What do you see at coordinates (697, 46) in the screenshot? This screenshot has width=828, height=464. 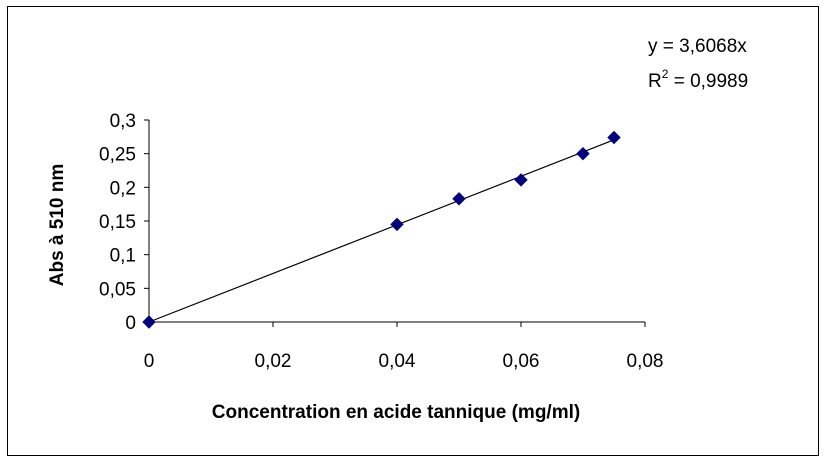 I see `trendline-equation: y = 3,6068x` at bounding box center [697, 46].